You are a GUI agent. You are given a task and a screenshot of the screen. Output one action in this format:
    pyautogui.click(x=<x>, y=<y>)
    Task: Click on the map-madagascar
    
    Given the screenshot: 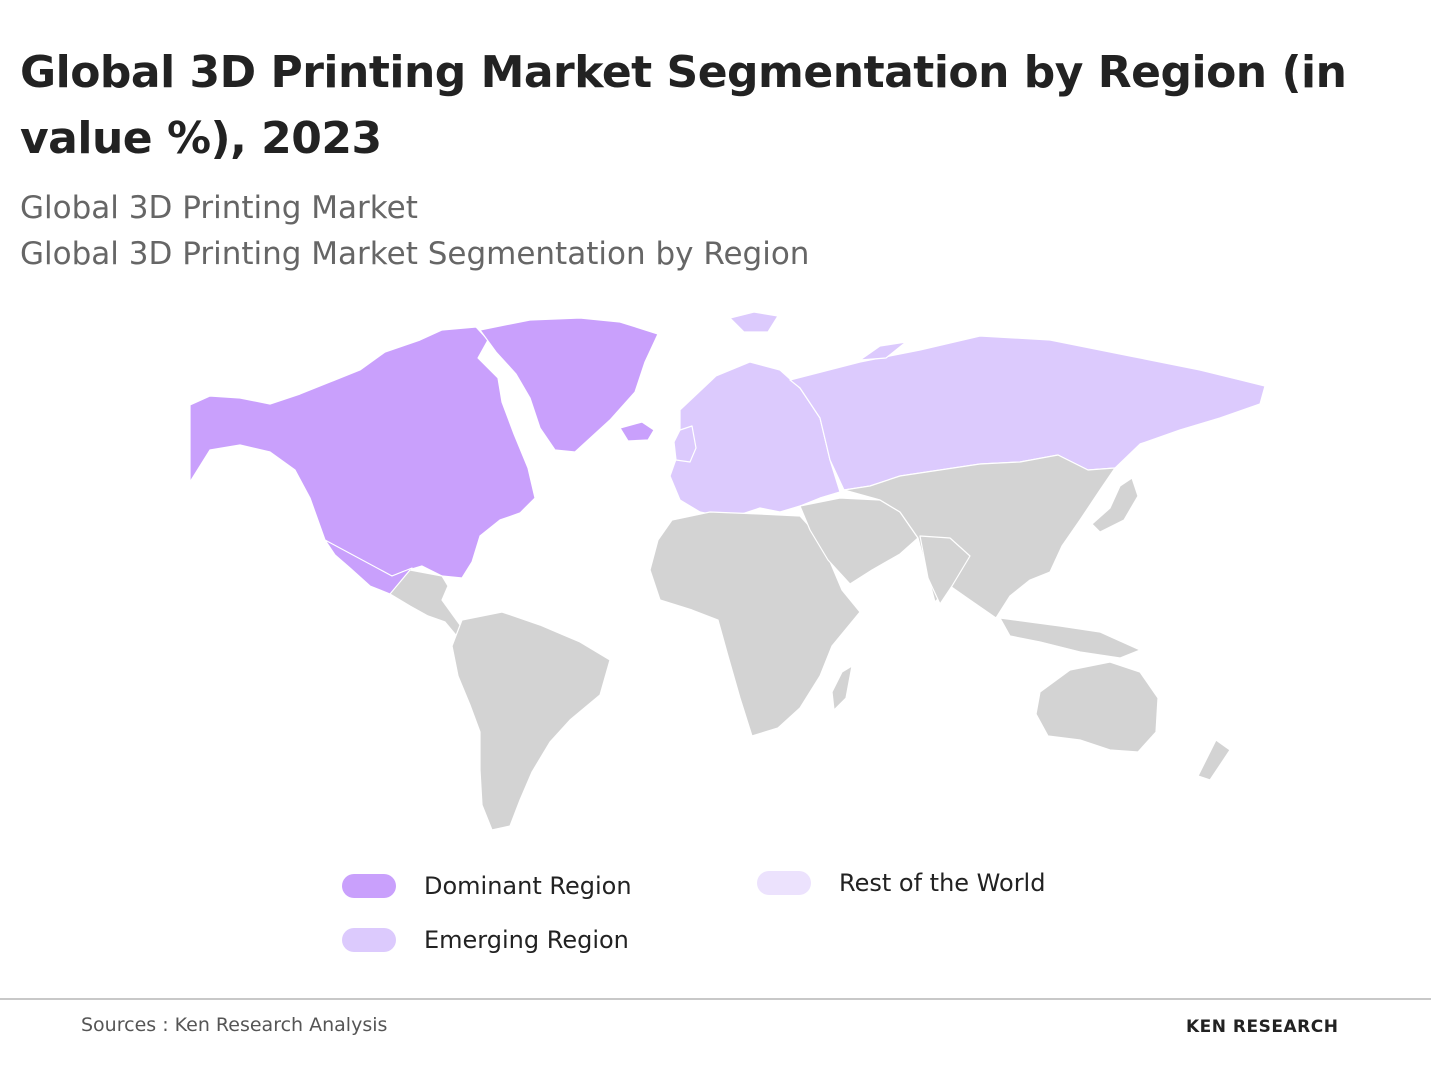 What is the action you would take?
    pyautogui.click(x=842, y=688)
    